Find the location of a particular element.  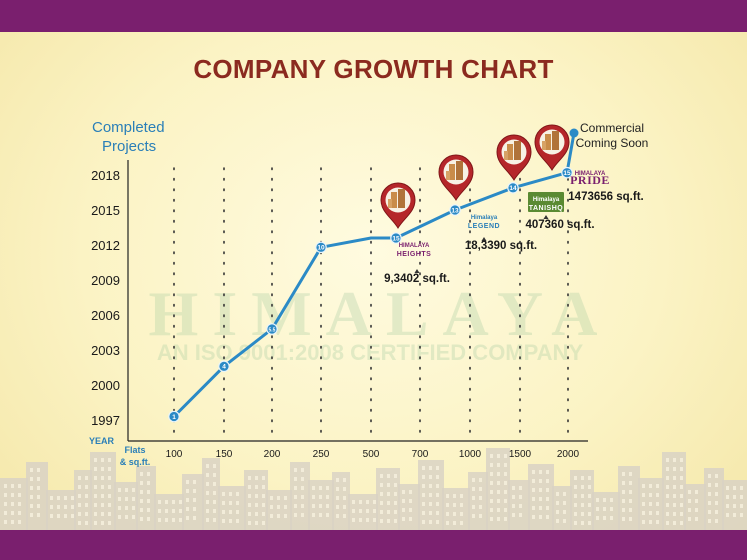

watermark-tagline: AN ISO 9001:2008 CERTIFIED COMPANY is located at coordinates (370, 352).